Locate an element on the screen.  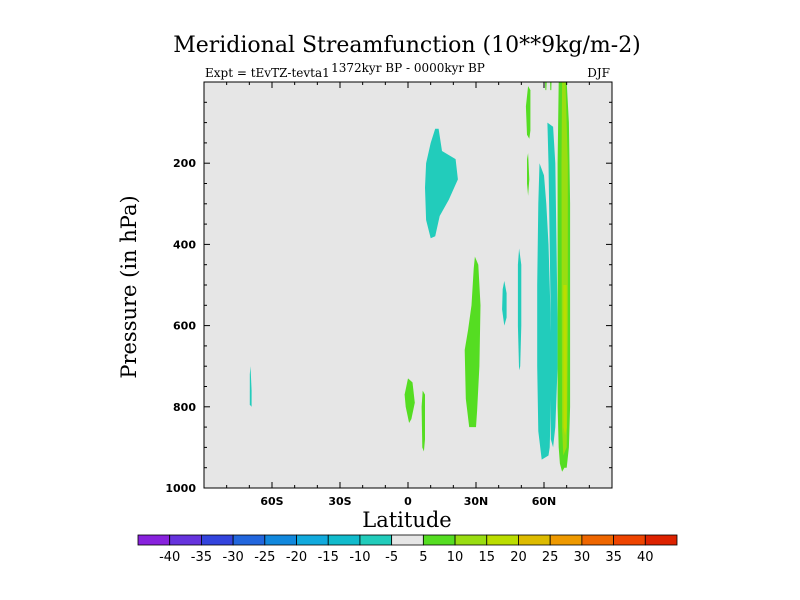
colorbar-label: -40 is located at coordinates (169, 557).